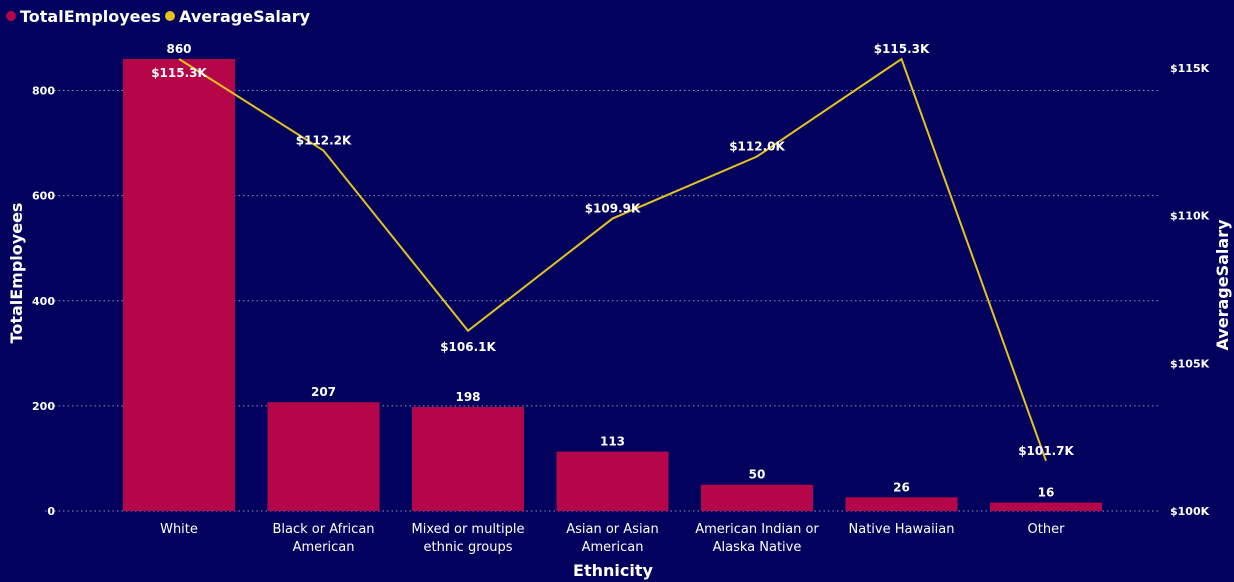 This screenshot has height=582, width=1234. Describe the element at coordinates (612, 442) in the screenshot. I see `bar-value-label: 113` at that location.